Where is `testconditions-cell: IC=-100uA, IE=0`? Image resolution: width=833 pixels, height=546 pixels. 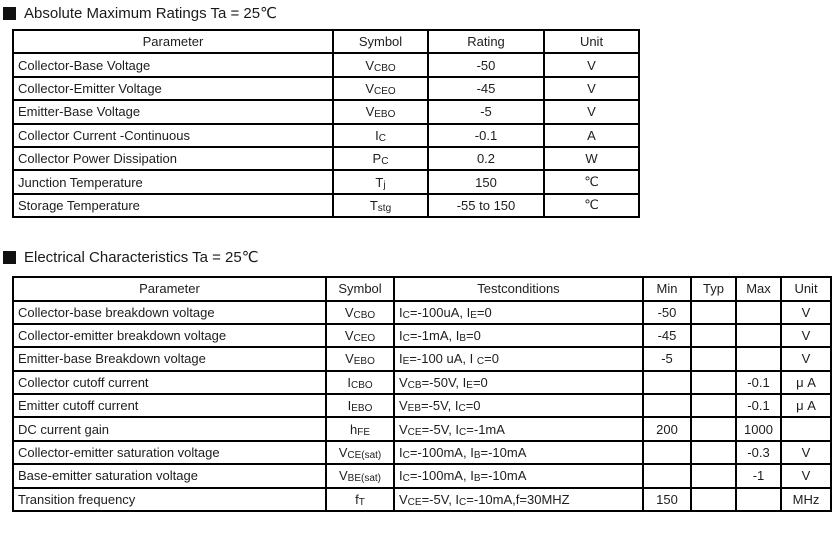
testconditions-cell: IC=-100uA, IE=0 is located at coordinates (518, 312).